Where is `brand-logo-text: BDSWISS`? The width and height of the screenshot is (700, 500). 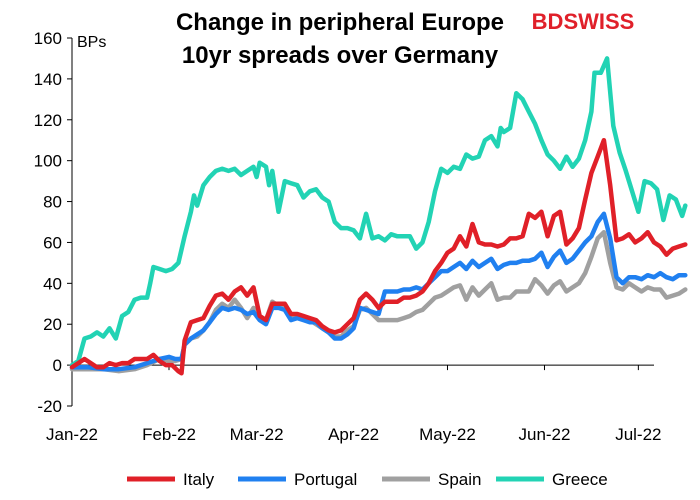
brand-logo-text: BDSWISS is located at coordinates (583, 21).